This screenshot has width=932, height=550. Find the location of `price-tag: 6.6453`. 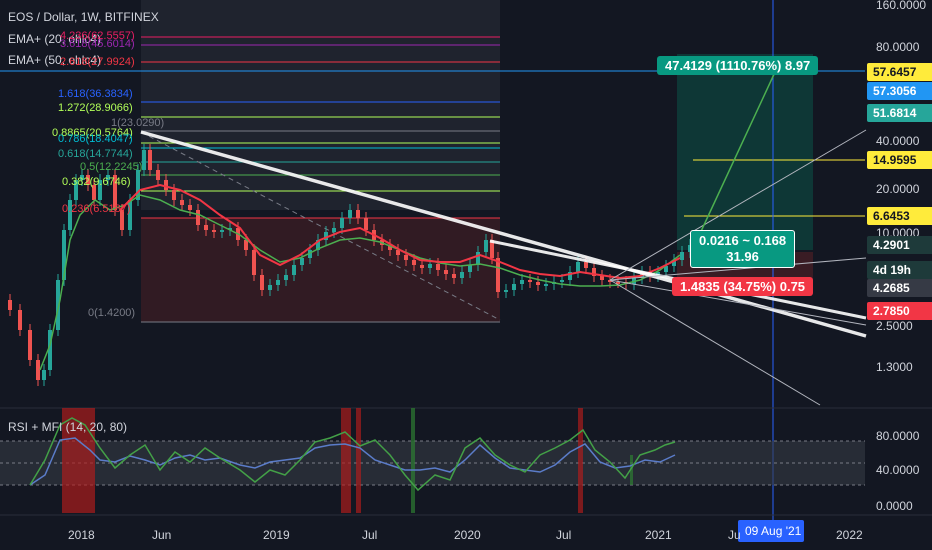

price-tag: 6.6453 is located at coordinates (899, 216).